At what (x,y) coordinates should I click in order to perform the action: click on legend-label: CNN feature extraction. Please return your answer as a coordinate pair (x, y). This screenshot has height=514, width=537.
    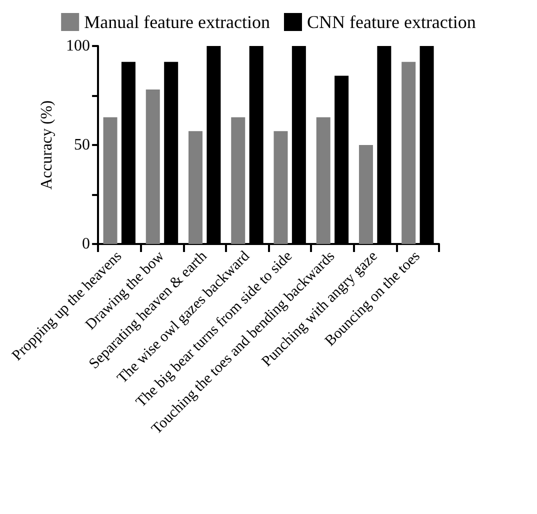
    Looking at the image, I should click on (391, 22).